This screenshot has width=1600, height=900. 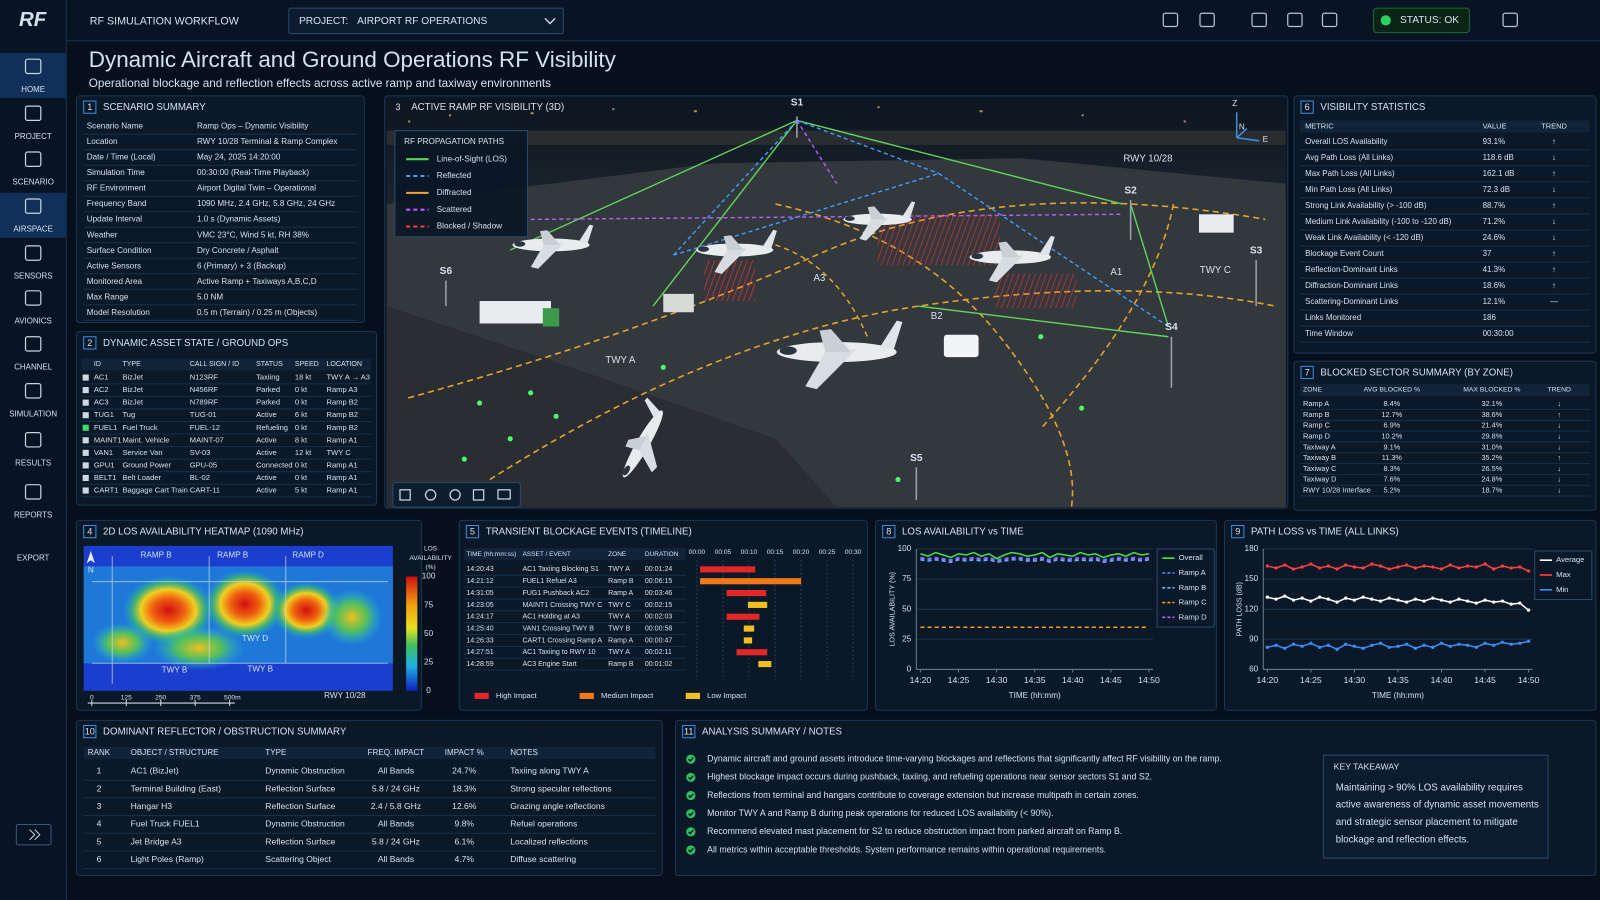 What do you see at coordinates (101, 389) in the screenshot?
I see `table-cell: AC2` at bounding box center [101, 389].